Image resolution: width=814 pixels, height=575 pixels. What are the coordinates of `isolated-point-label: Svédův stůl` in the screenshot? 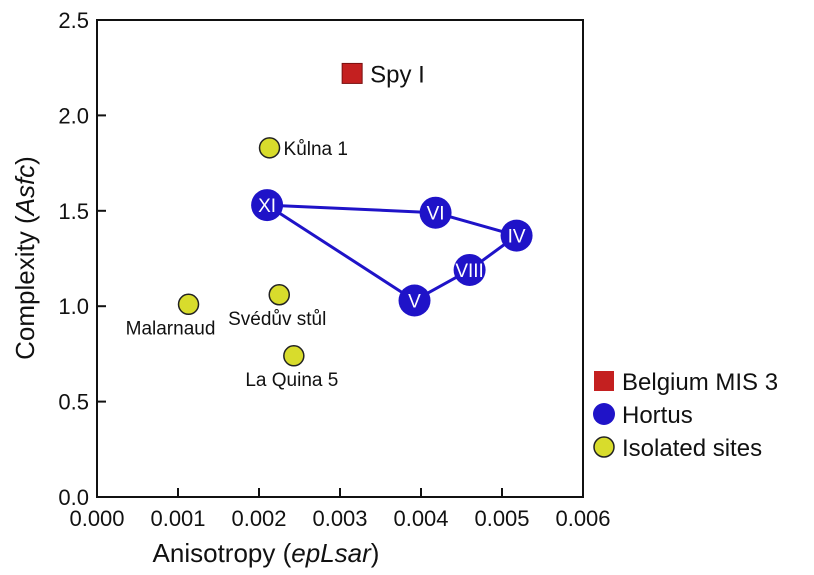 It's located at (277, 319).